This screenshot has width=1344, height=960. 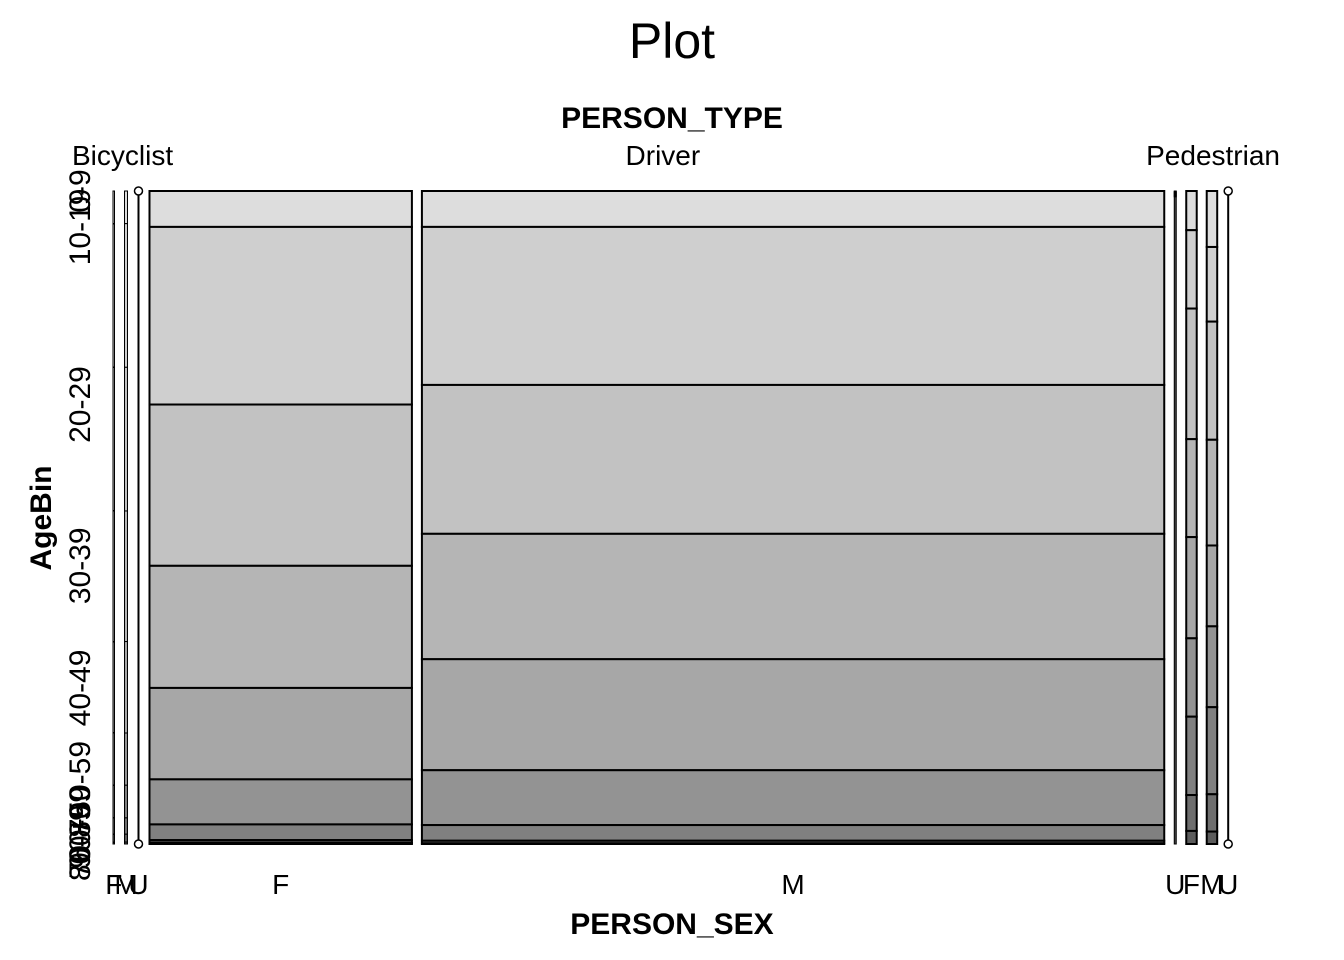 What do you see at coordinates (80, 190) in the screenshot?
I see `age-bin-label: 0-9` at bounding box center [80, 190].